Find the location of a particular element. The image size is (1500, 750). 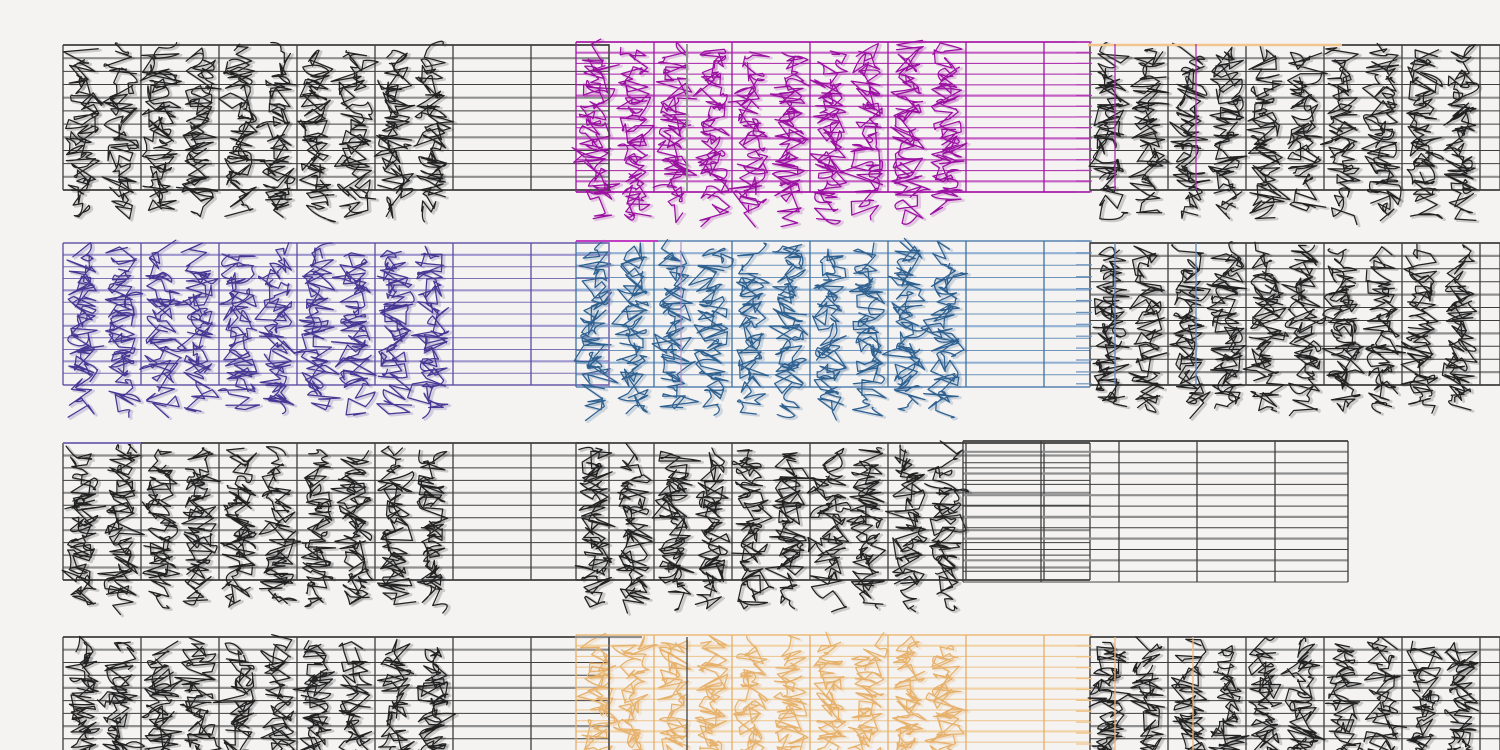

row-2-row2-middle-blue-table is located at coordinates (832, 330).